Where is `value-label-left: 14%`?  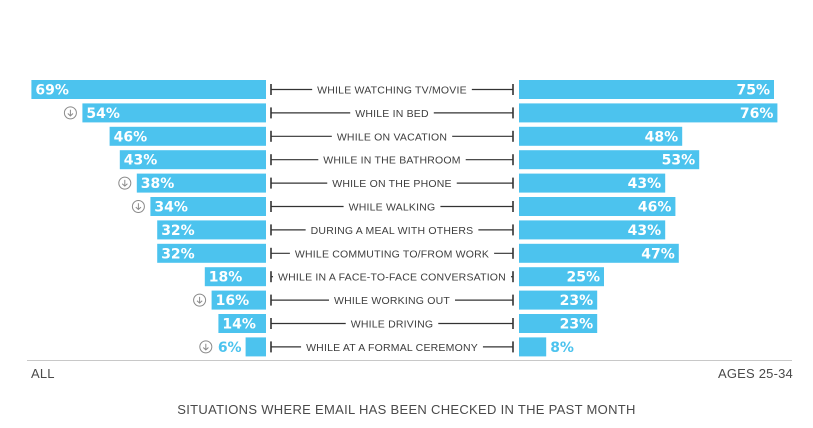 value-label-left: 14% is located at coordinates (239, 325).